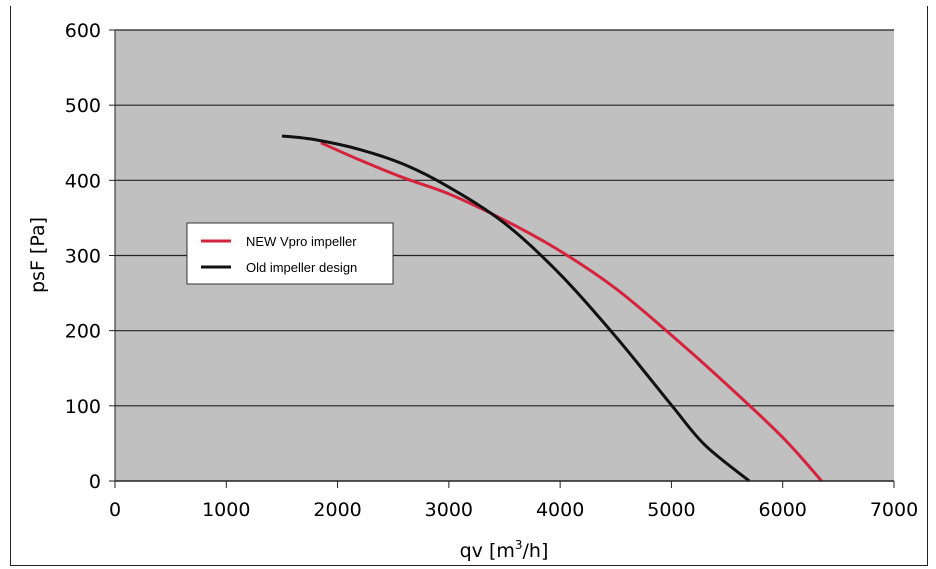 The width and height of the screenshot is (936, 569). I want to click on y-tick-label: 600, so click(83, 31).